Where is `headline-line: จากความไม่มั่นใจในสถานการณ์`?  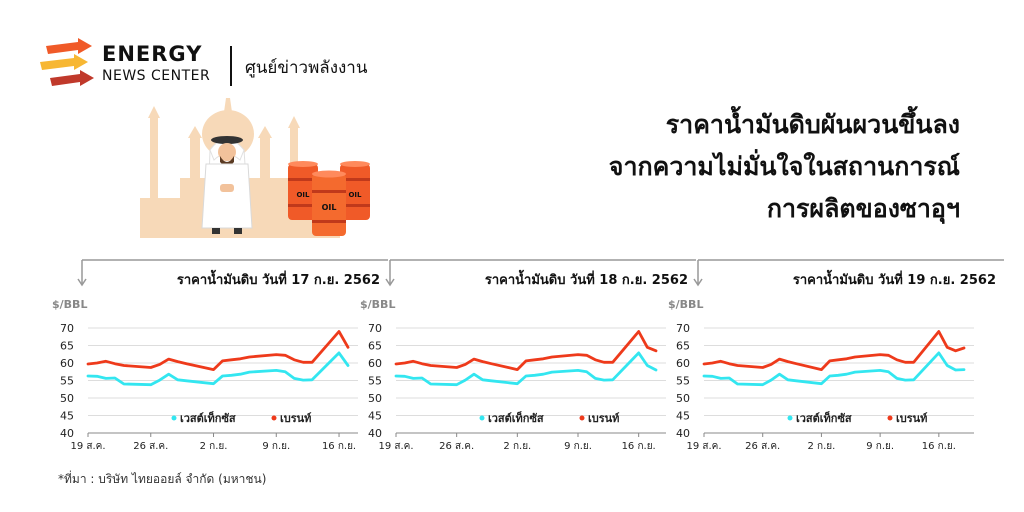 headline-line: จากความไม่มั่นใจในสถานการณ์ is located at coordinates (784, 166).